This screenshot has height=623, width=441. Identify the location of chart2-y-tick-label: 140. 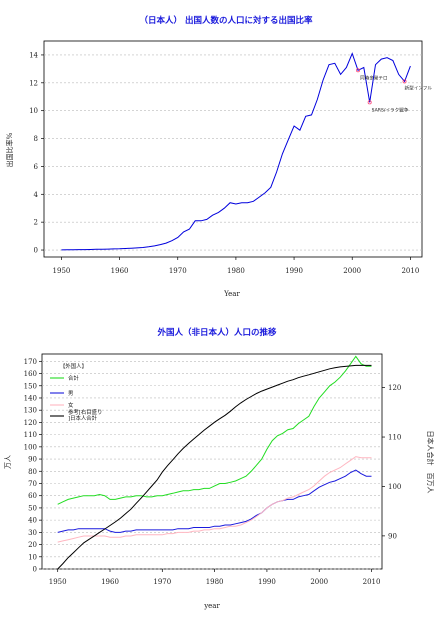
(30, 398).